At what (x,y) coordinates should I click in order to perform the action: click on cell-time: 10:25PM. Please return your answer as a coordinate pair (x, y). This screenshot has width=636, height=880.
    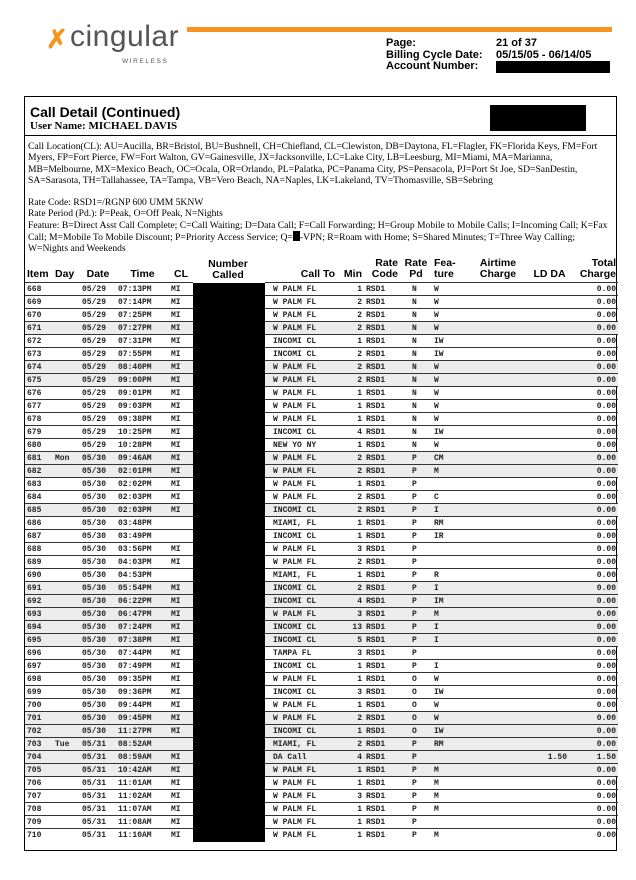
    Looking at the image, I should click on (142, 432).